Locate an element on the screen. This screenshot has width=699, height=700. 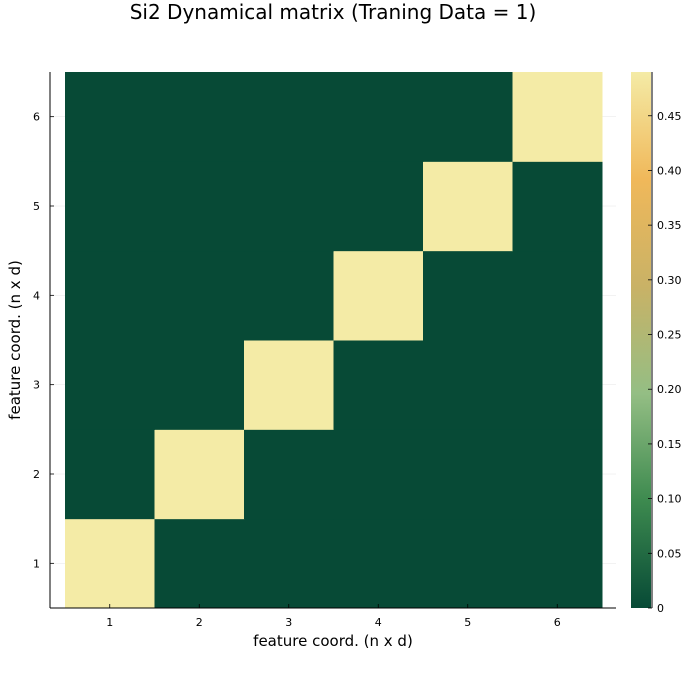
colorbar-tick-label: 0.40 is located at coordinates (669, 170).